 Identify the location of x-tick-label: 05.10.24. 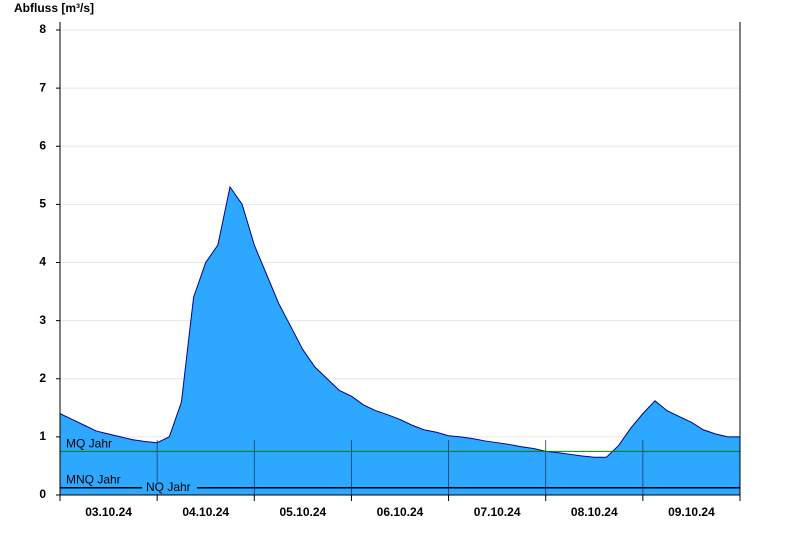
(302, 512).